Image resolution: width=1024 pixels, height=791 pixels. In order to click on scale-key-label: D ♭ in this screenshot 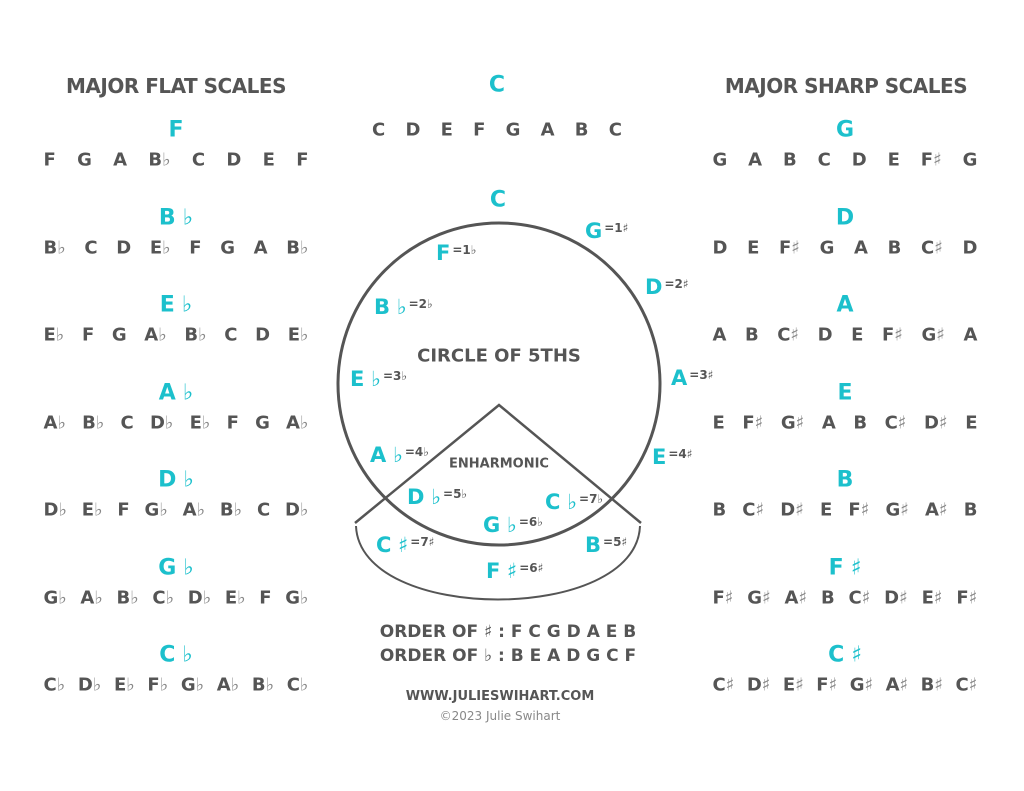, I will do `click(176, 480)`.